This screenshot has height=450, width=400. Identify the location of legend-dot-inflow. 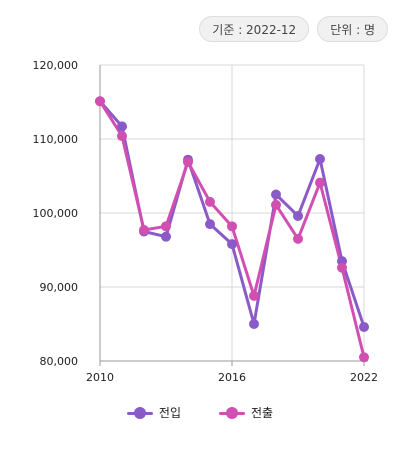
(139, 412).